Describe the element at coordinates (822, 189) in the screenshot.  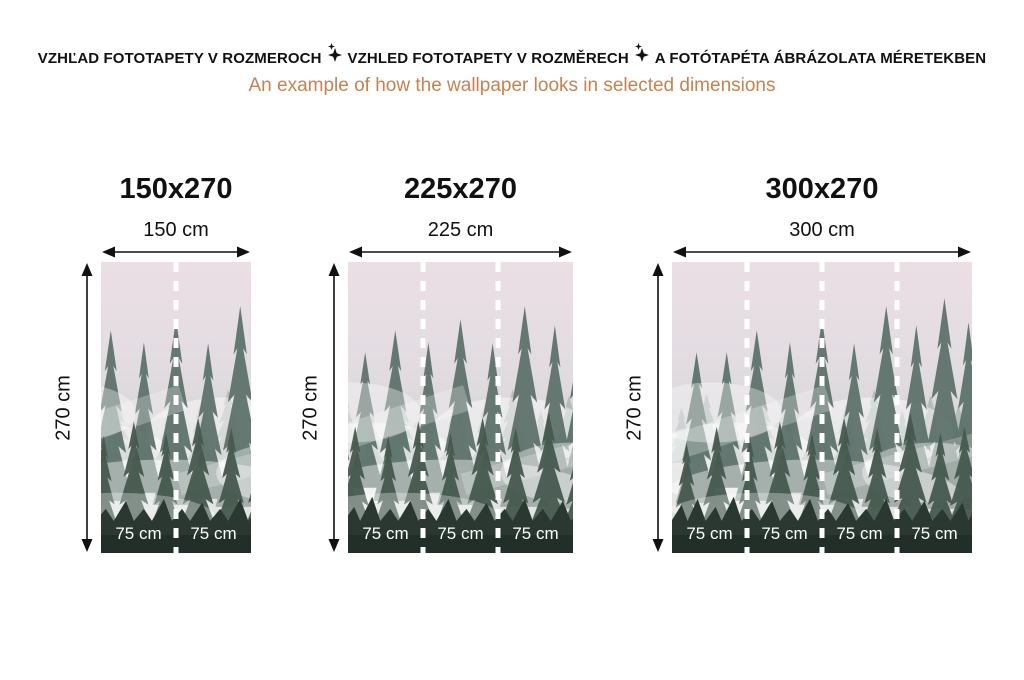
I see `panel-title: 300x270` at that location.